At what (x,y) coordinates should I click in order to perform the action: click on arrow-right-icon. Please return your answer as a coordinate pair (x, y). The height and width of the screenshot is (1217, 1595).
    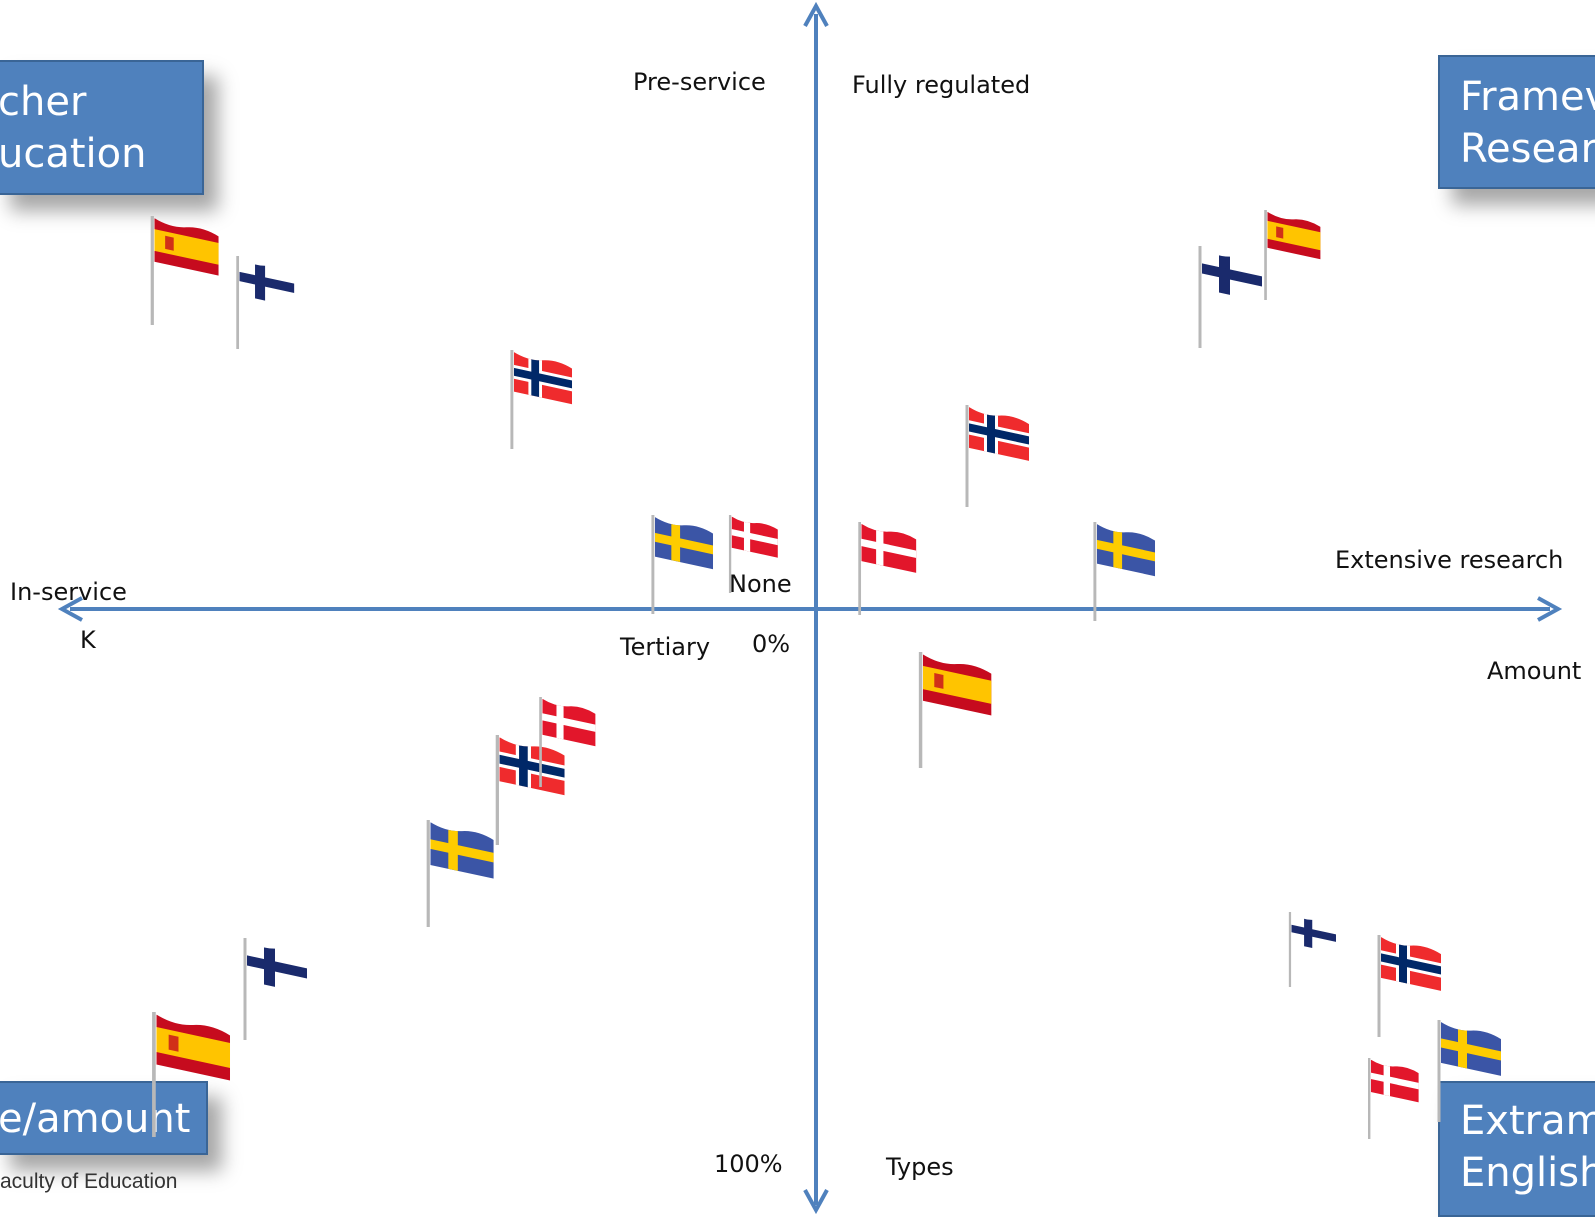
    Looking at the image, I should click on (1550, 609).